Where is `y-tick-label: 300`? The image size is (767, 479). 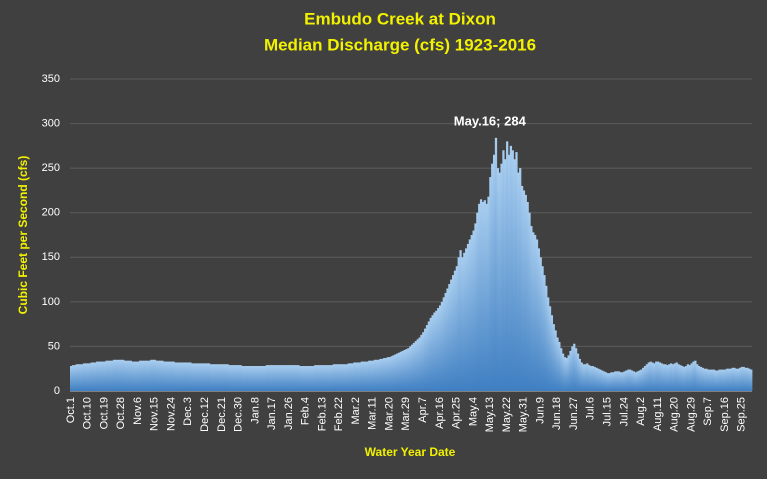
y-tick-label: 300 is located at coordinates (51, 123).